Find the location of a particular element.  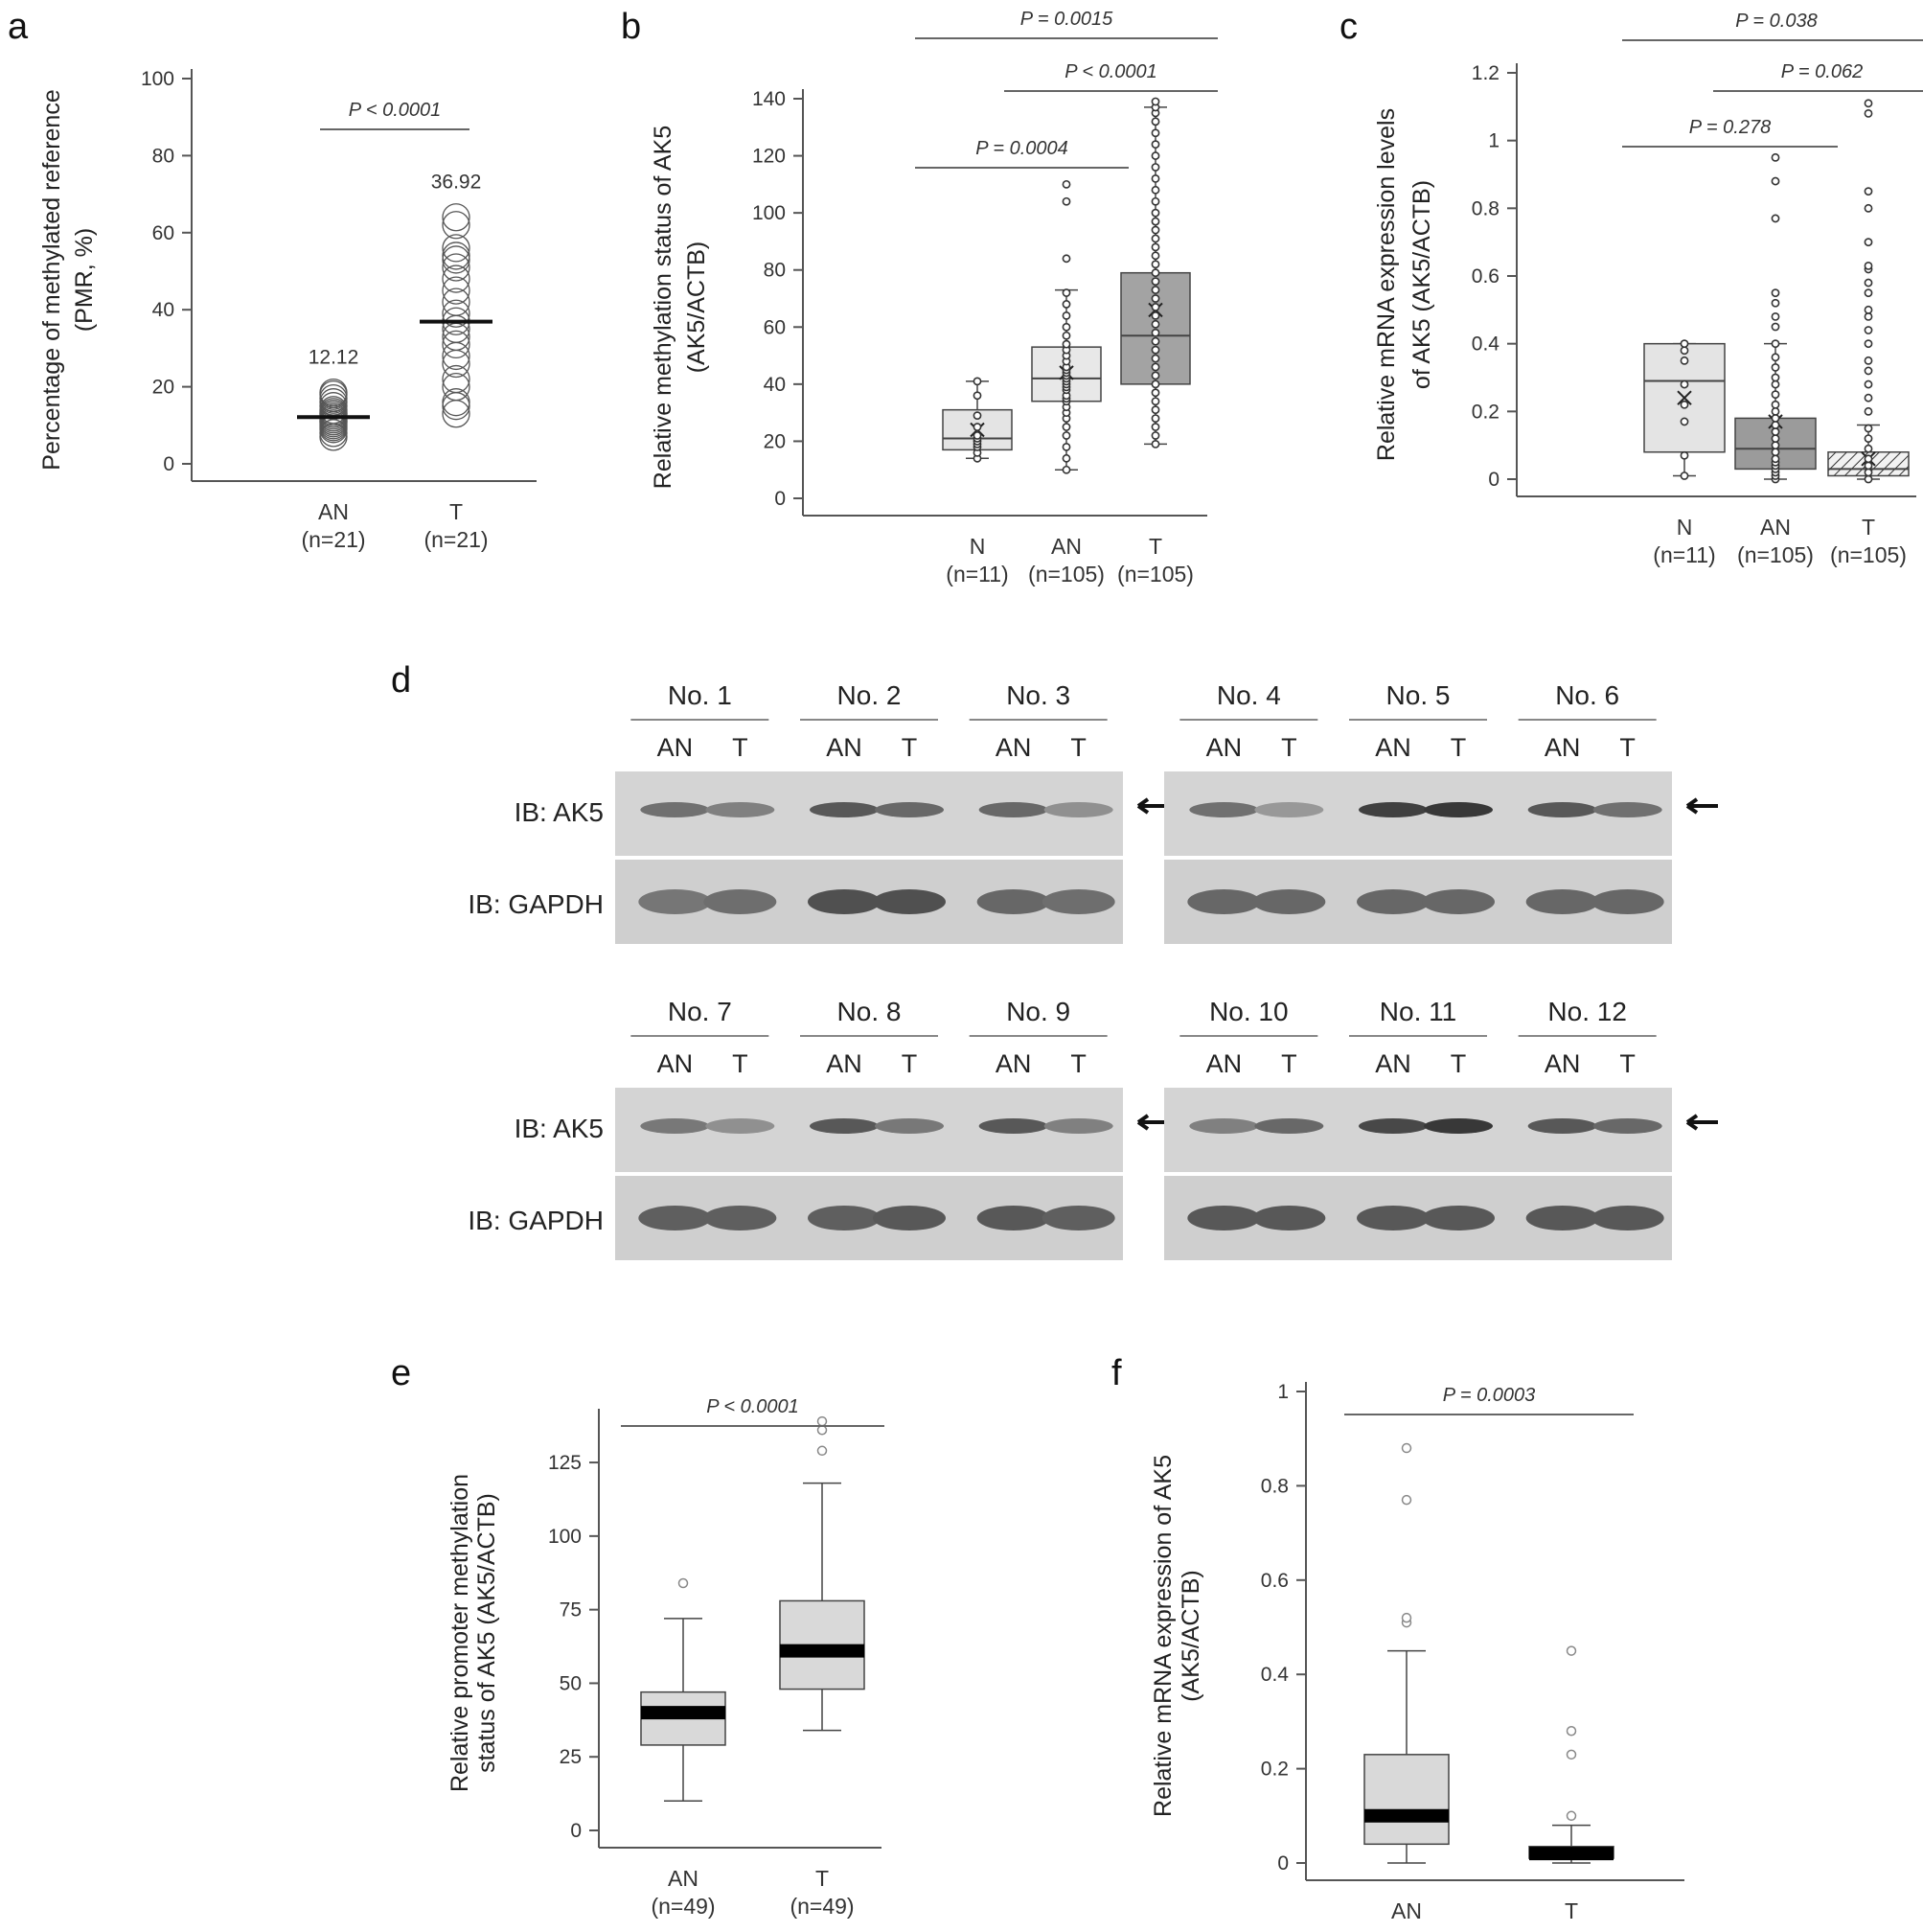

y-tick-label: 100 is located at coordinates (769, 213).